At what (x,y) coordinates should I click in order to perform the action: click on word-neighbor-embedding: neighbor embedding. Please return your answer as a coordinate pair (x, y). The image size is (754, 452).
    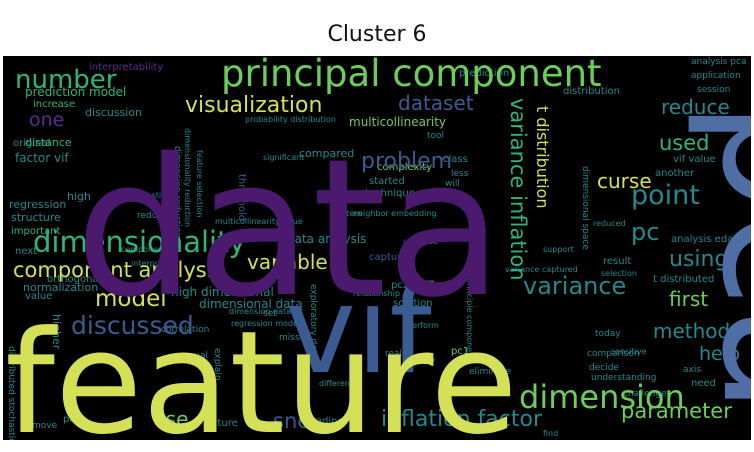
    Looking at the image, I should click on (394, 213).